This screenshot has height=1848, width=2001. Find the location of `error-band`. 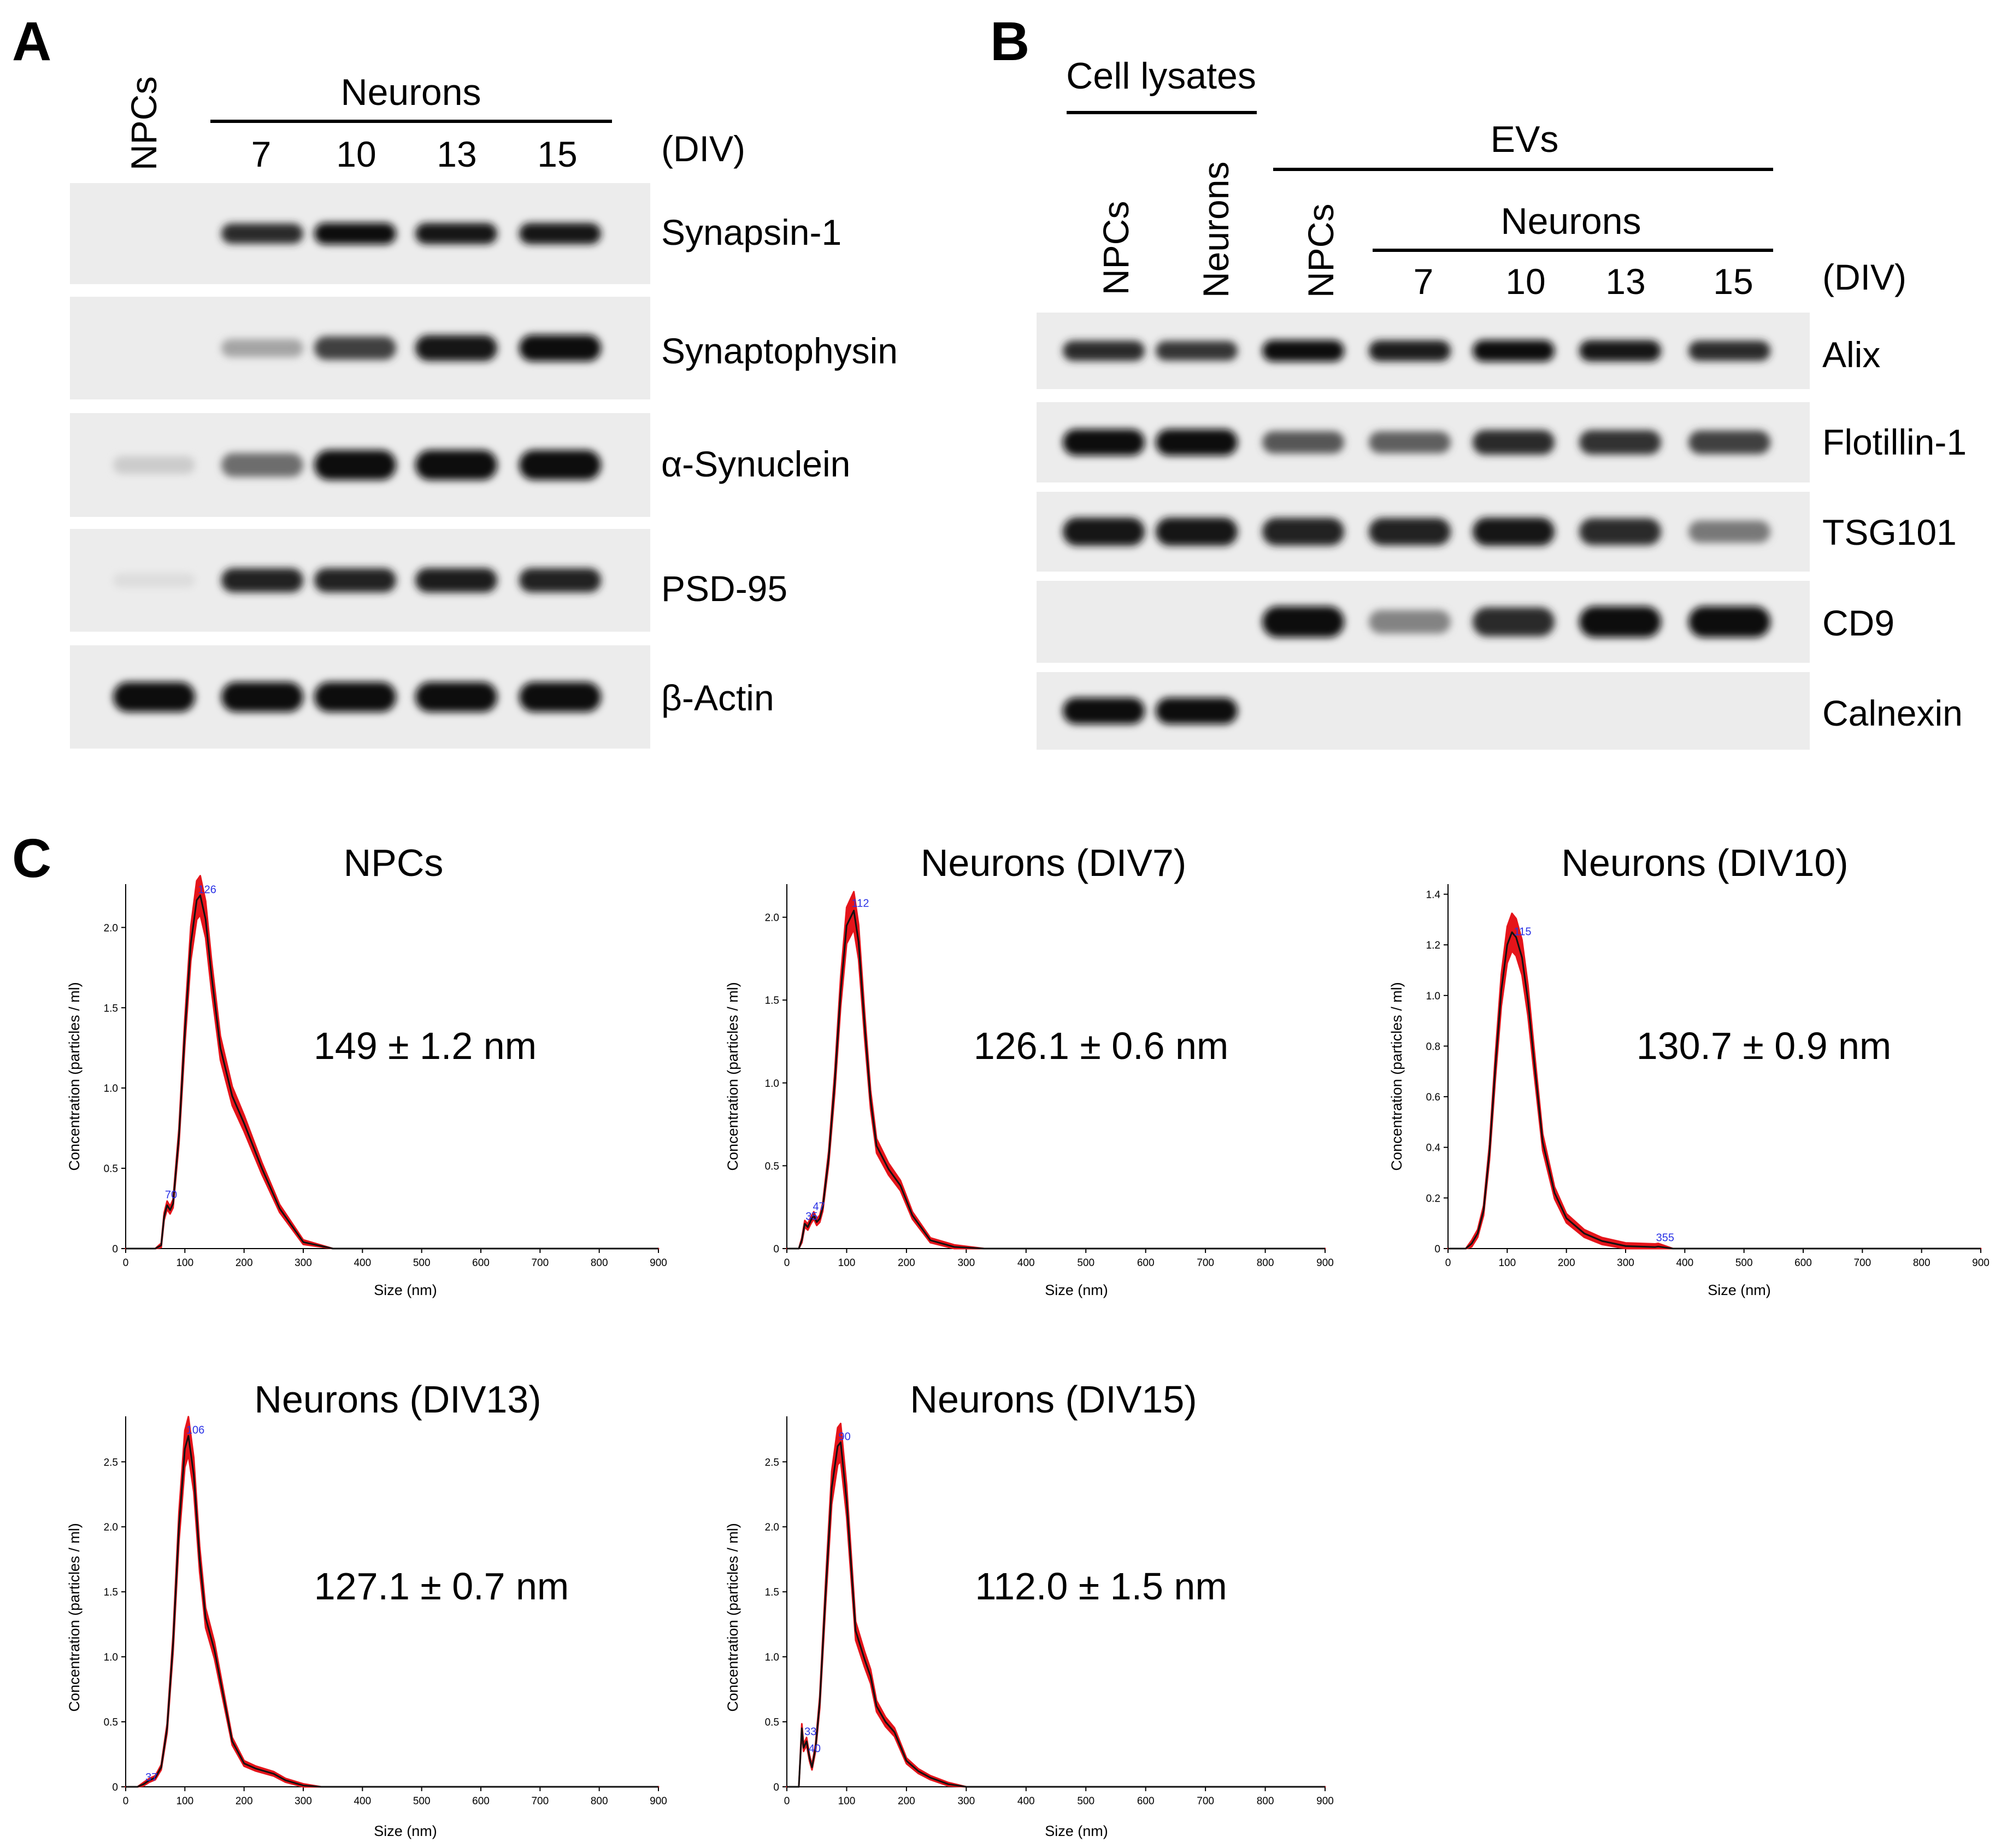

error-band is located at coordinates (1715, 1081).